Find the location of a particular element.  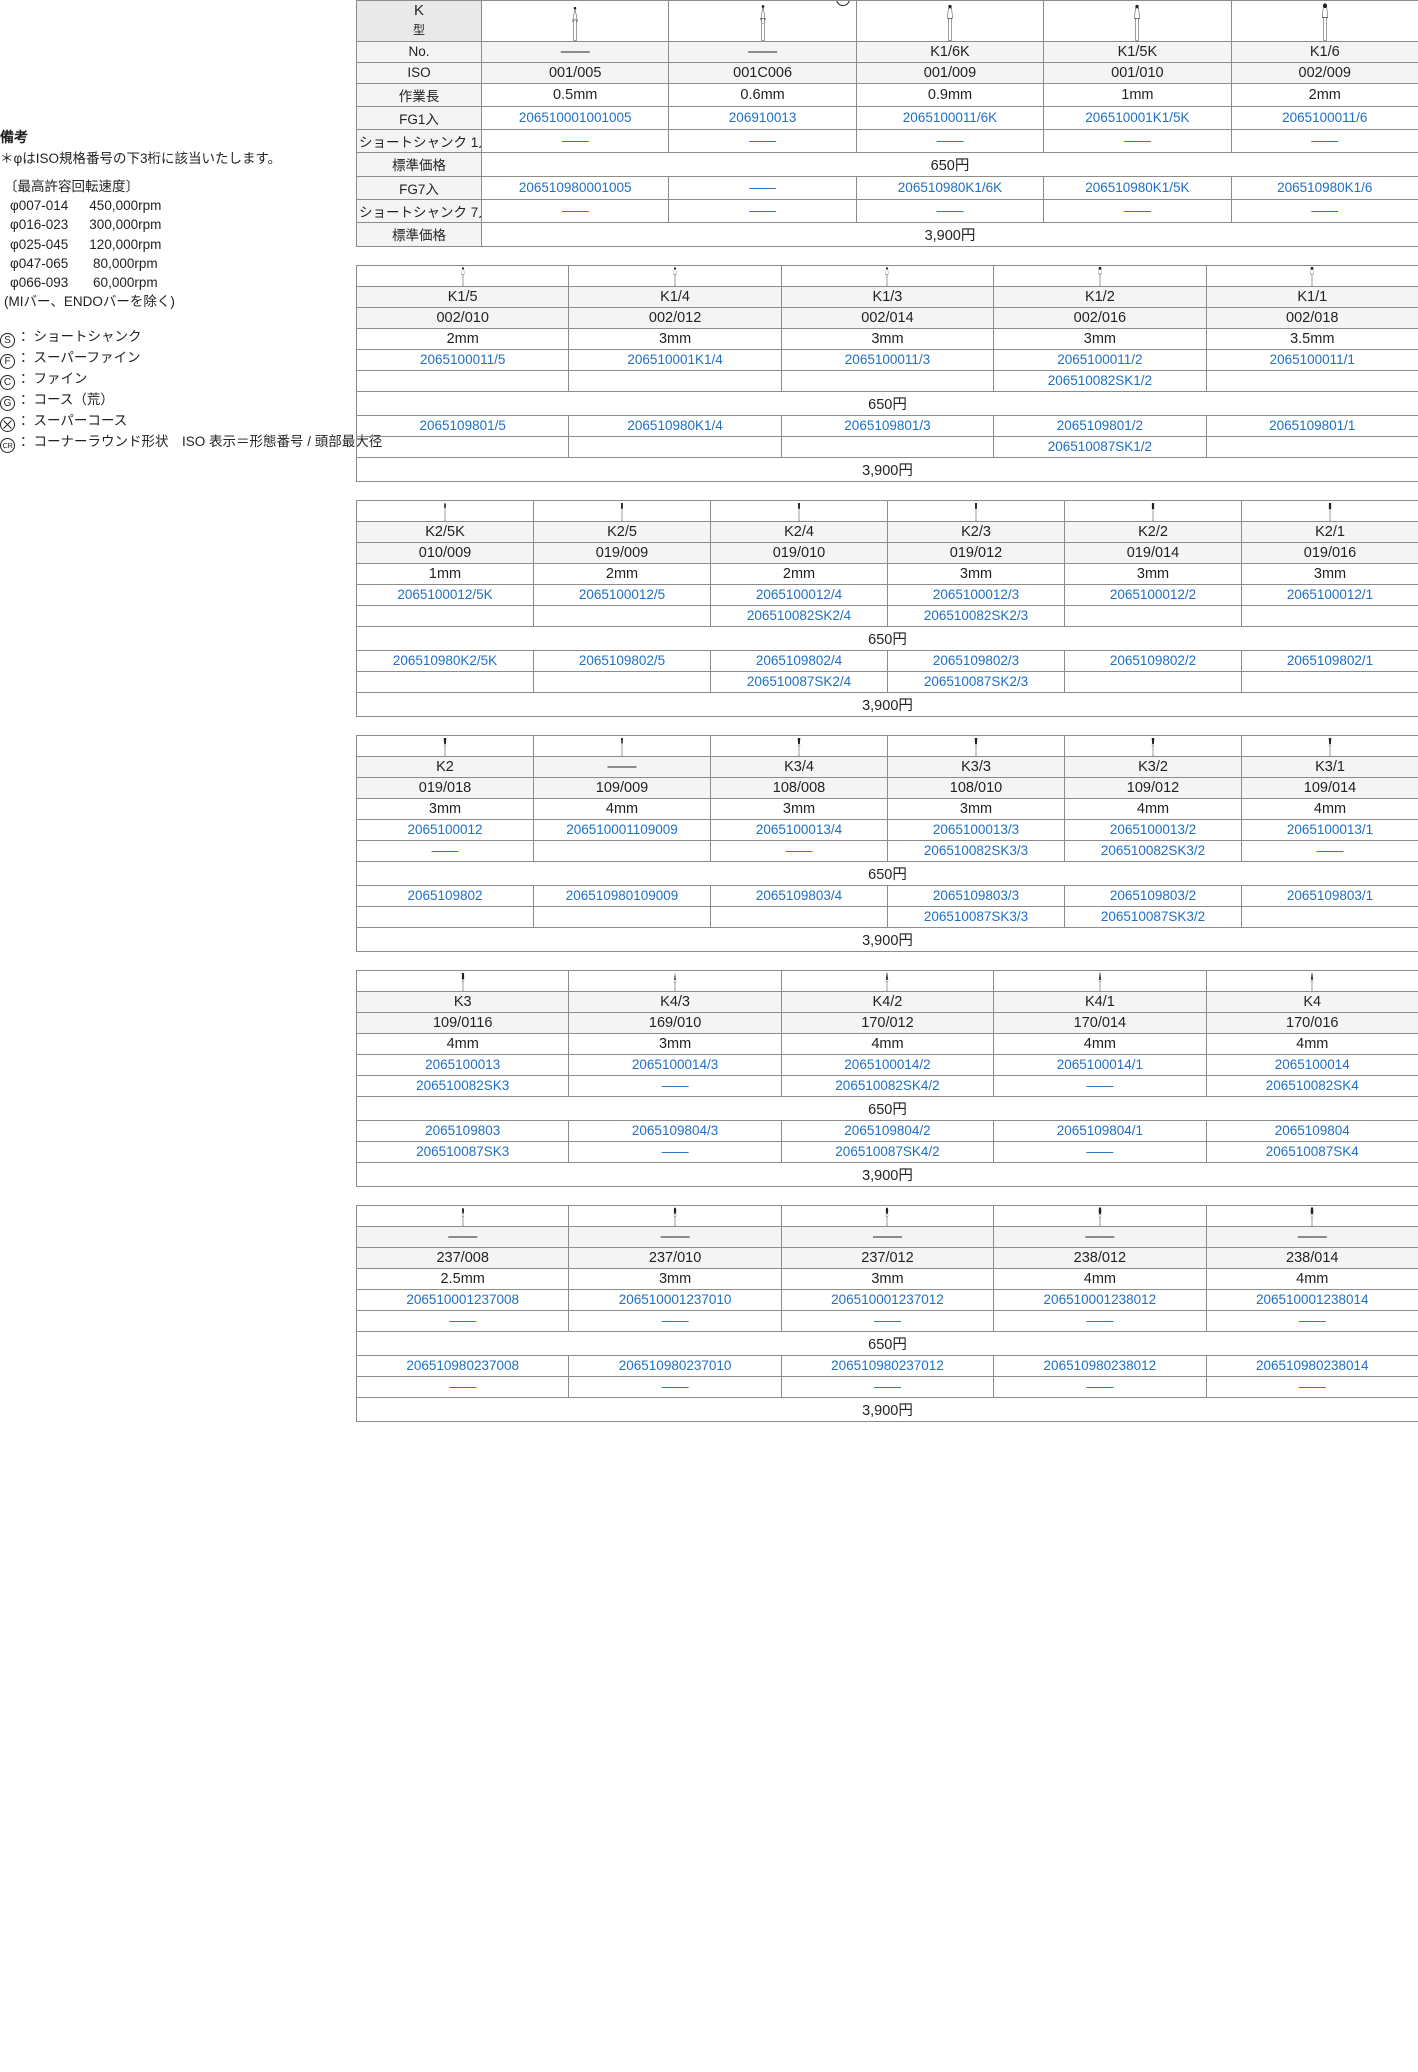

fg1-code-cell: 206510001K1/5K is located at coordinates (1137, 117).